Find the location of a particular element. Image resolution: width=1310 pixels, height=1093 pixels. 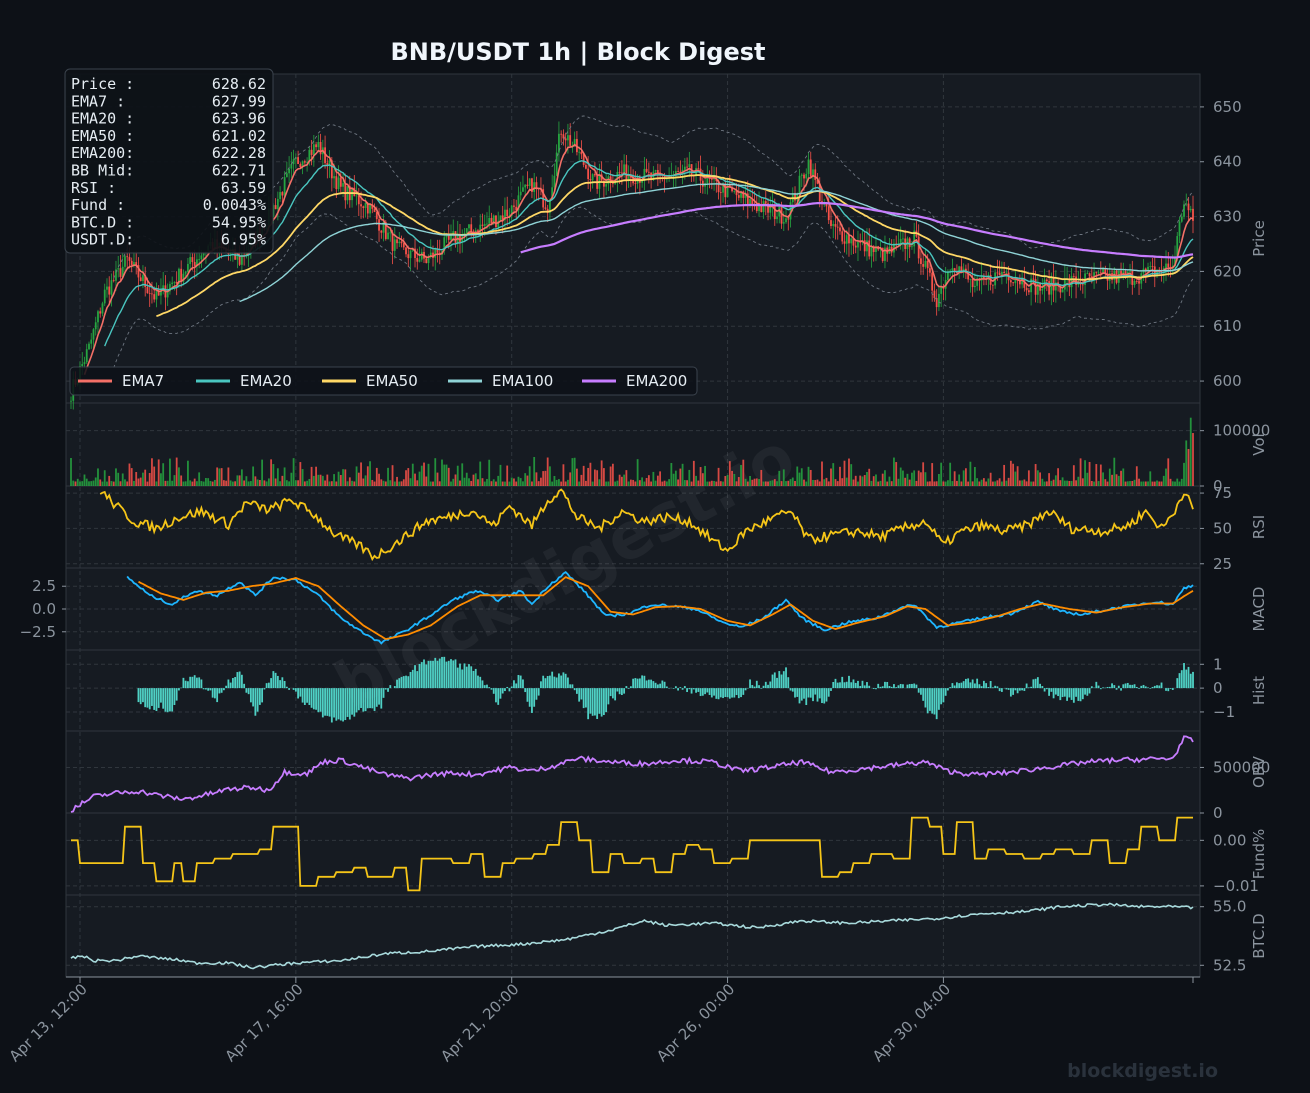

legend-label-ema50: EMA50 is located at coordinates (392, 381).